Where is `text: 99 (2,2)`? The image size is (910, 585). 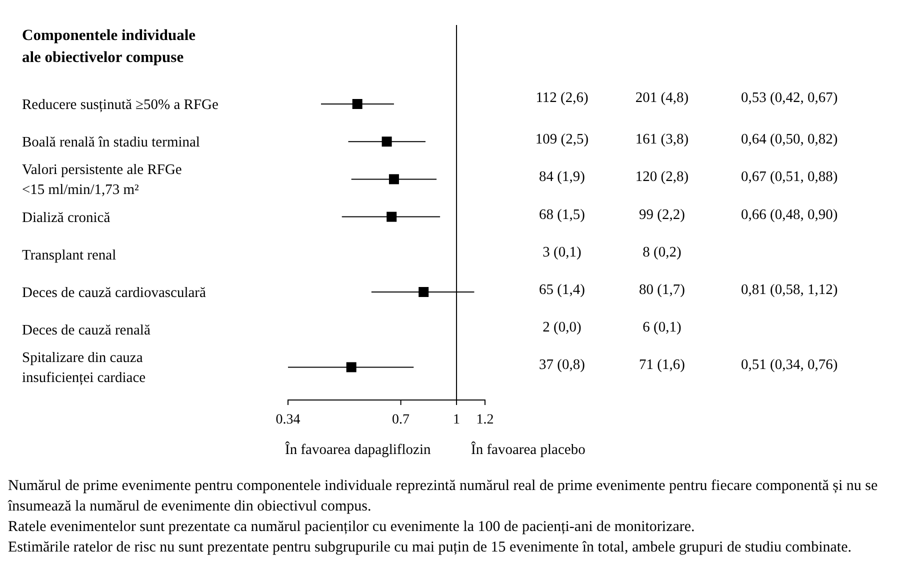 text: 99 (2,2) is located at coordinates (662, 214).